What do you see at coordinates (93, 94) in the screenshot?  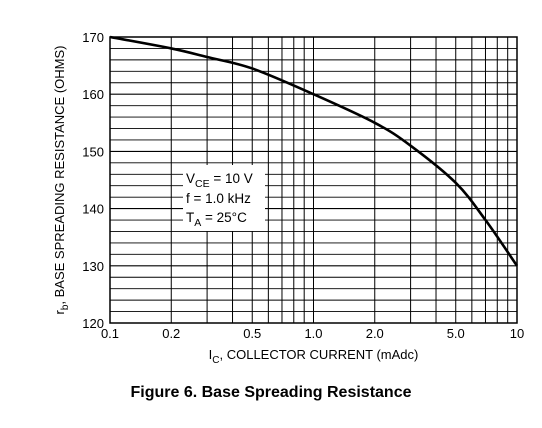 I see `y-tick-label: 160` at bounding box center [93, 94].